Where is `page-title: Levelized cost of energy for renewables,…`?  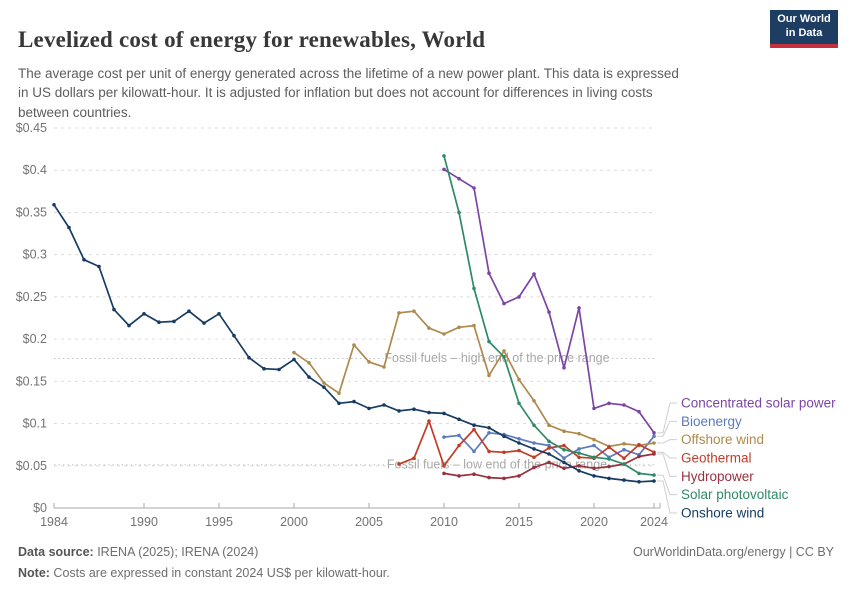
page-title: Levelized cost of energy for renewables,… is located at coordinates (252, 40).